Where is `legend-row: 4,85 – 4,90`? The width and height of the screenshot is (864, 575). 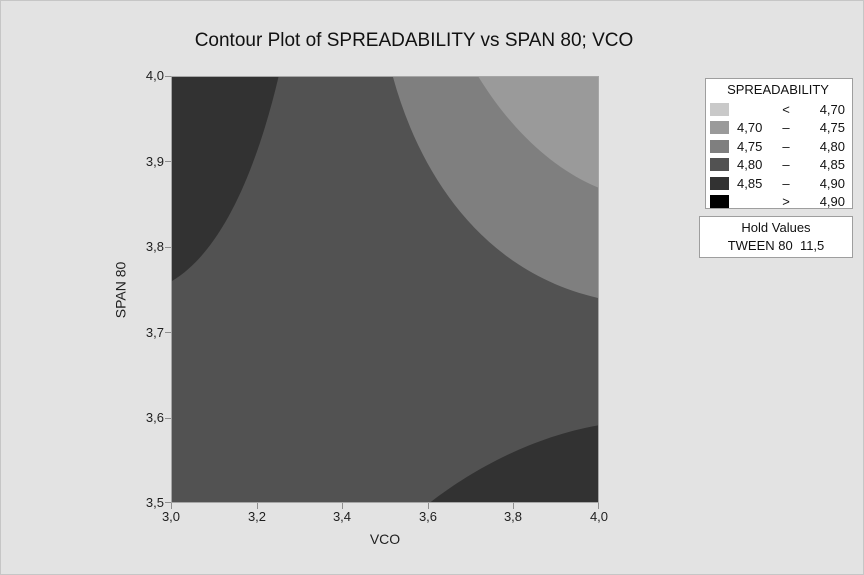
legend-row: 4,85 – 4,90 is located at coordinates (778, 183).